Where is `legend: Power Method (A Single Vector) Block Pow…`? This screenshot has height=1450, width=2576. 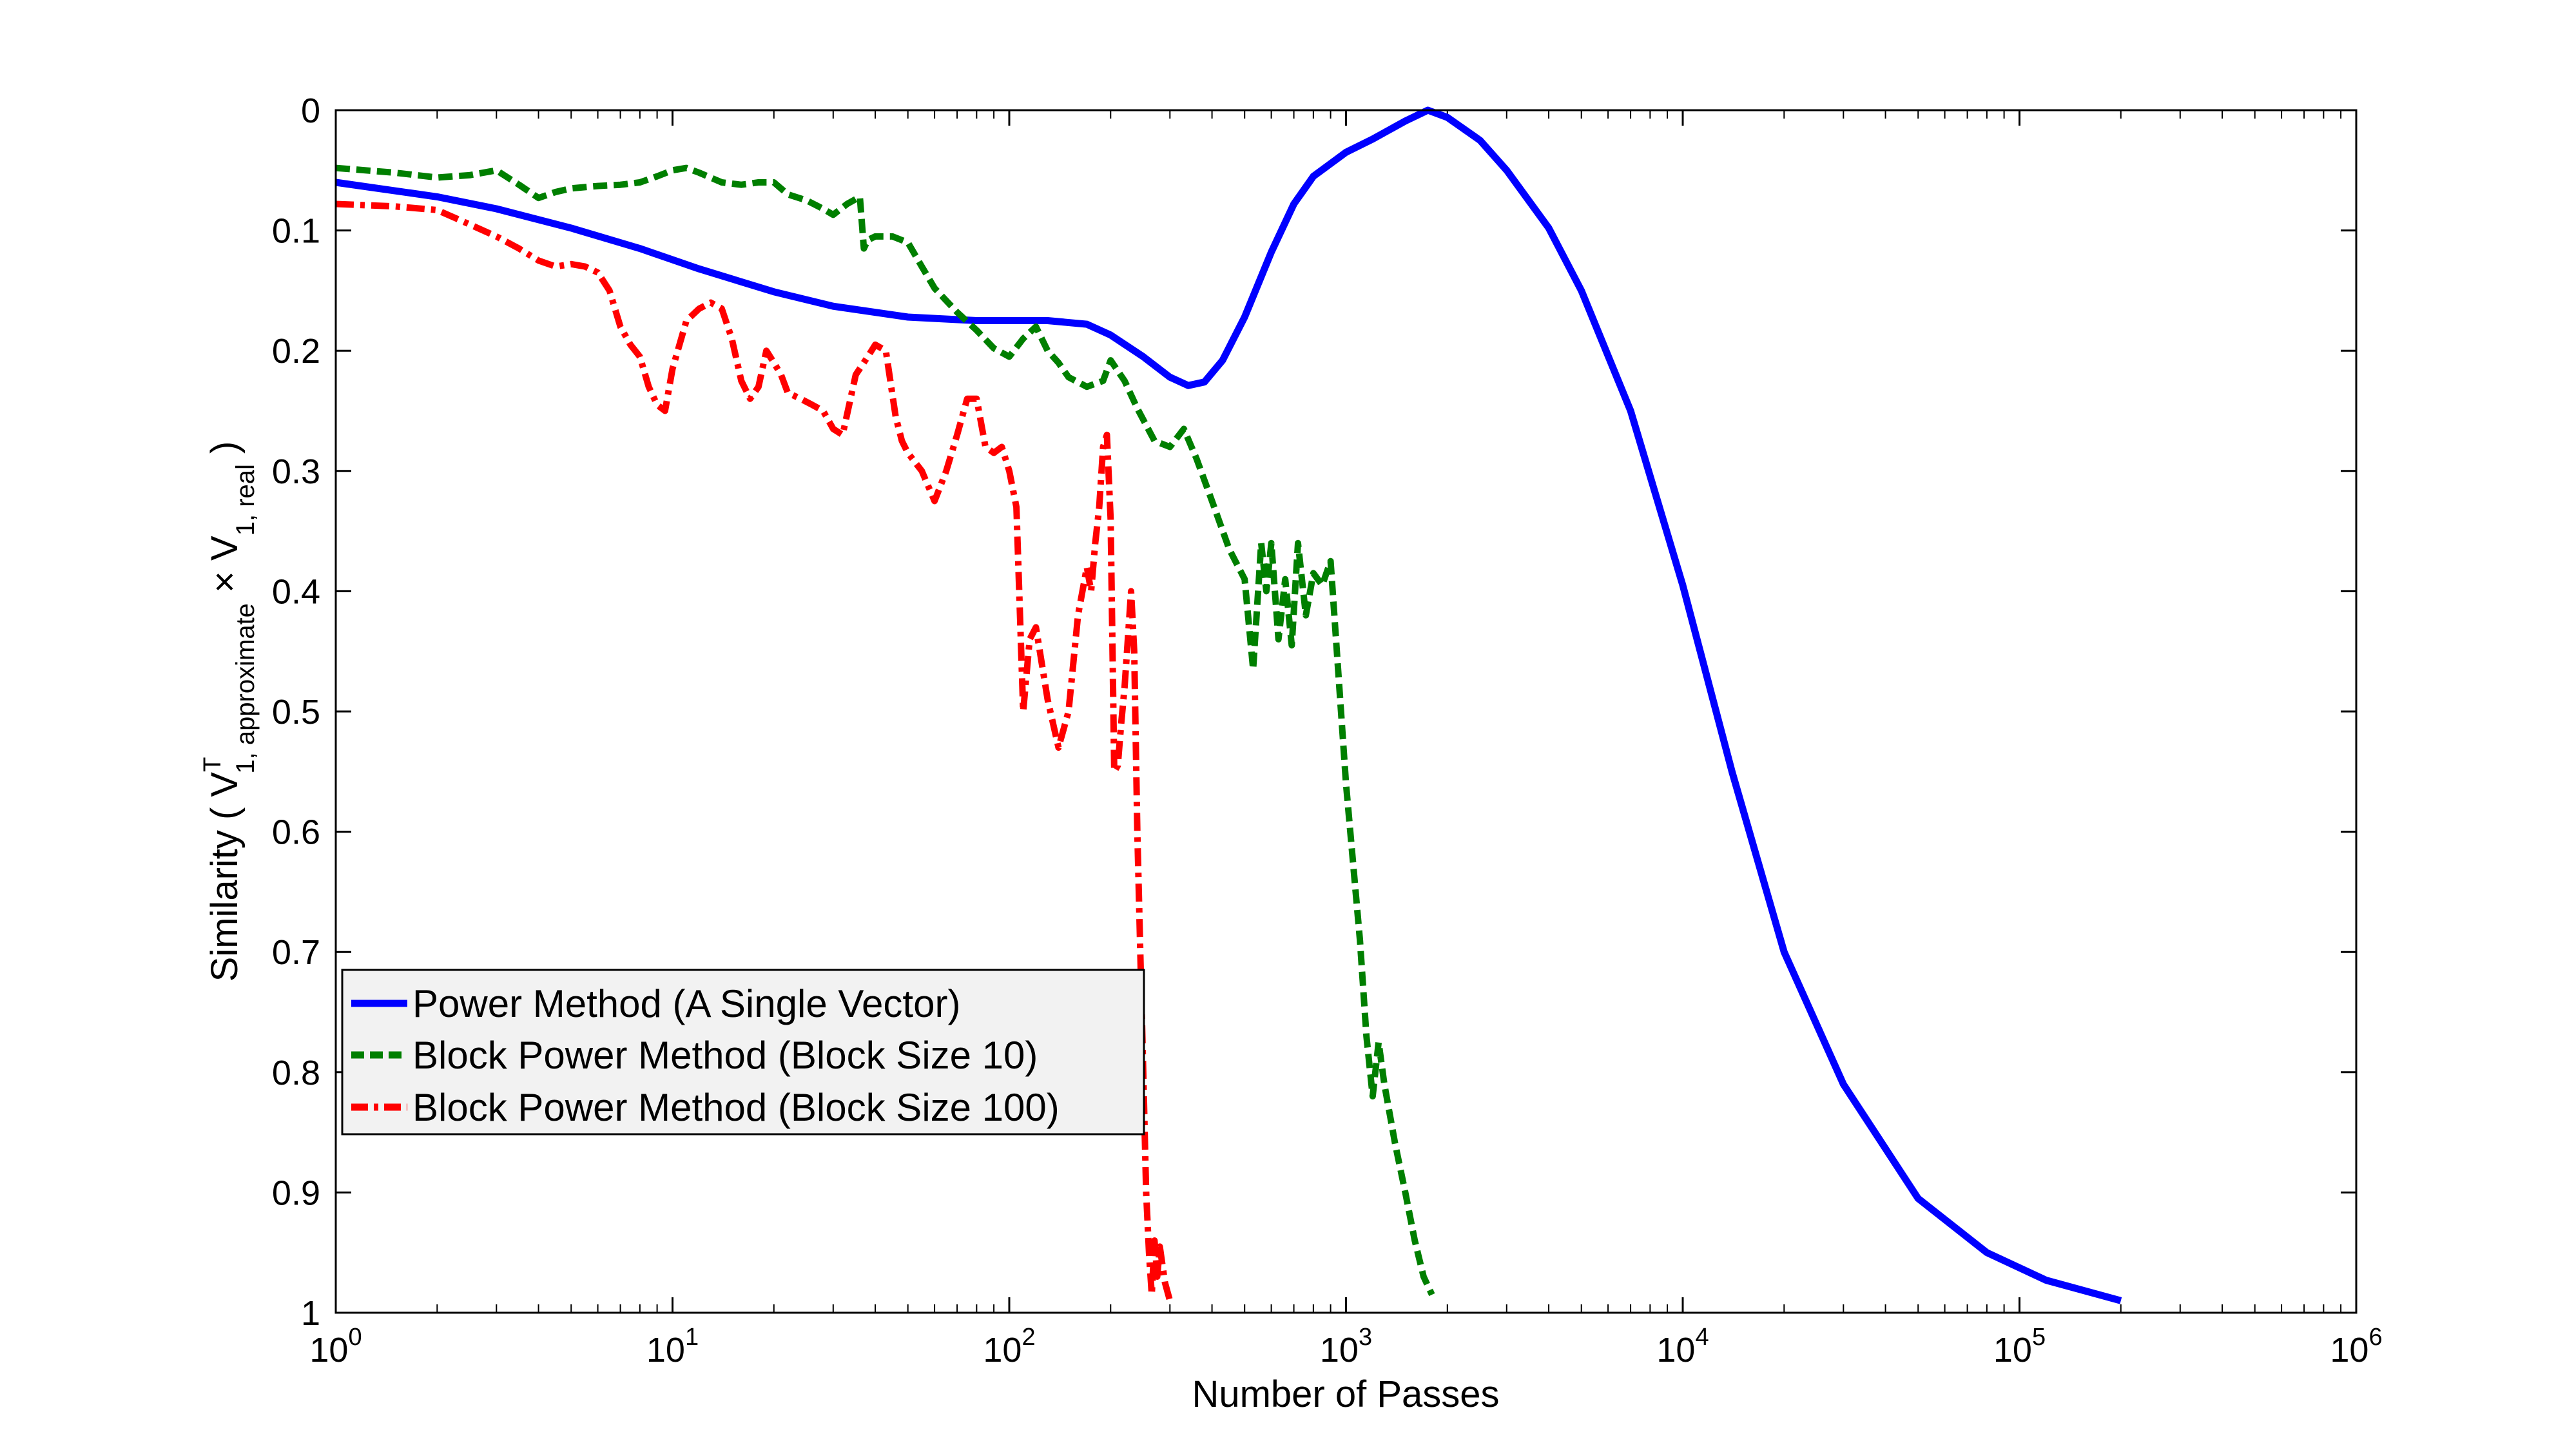 legend: Power Method (A Single Vector) Block Pow… is located at coordinates (743, 1052).